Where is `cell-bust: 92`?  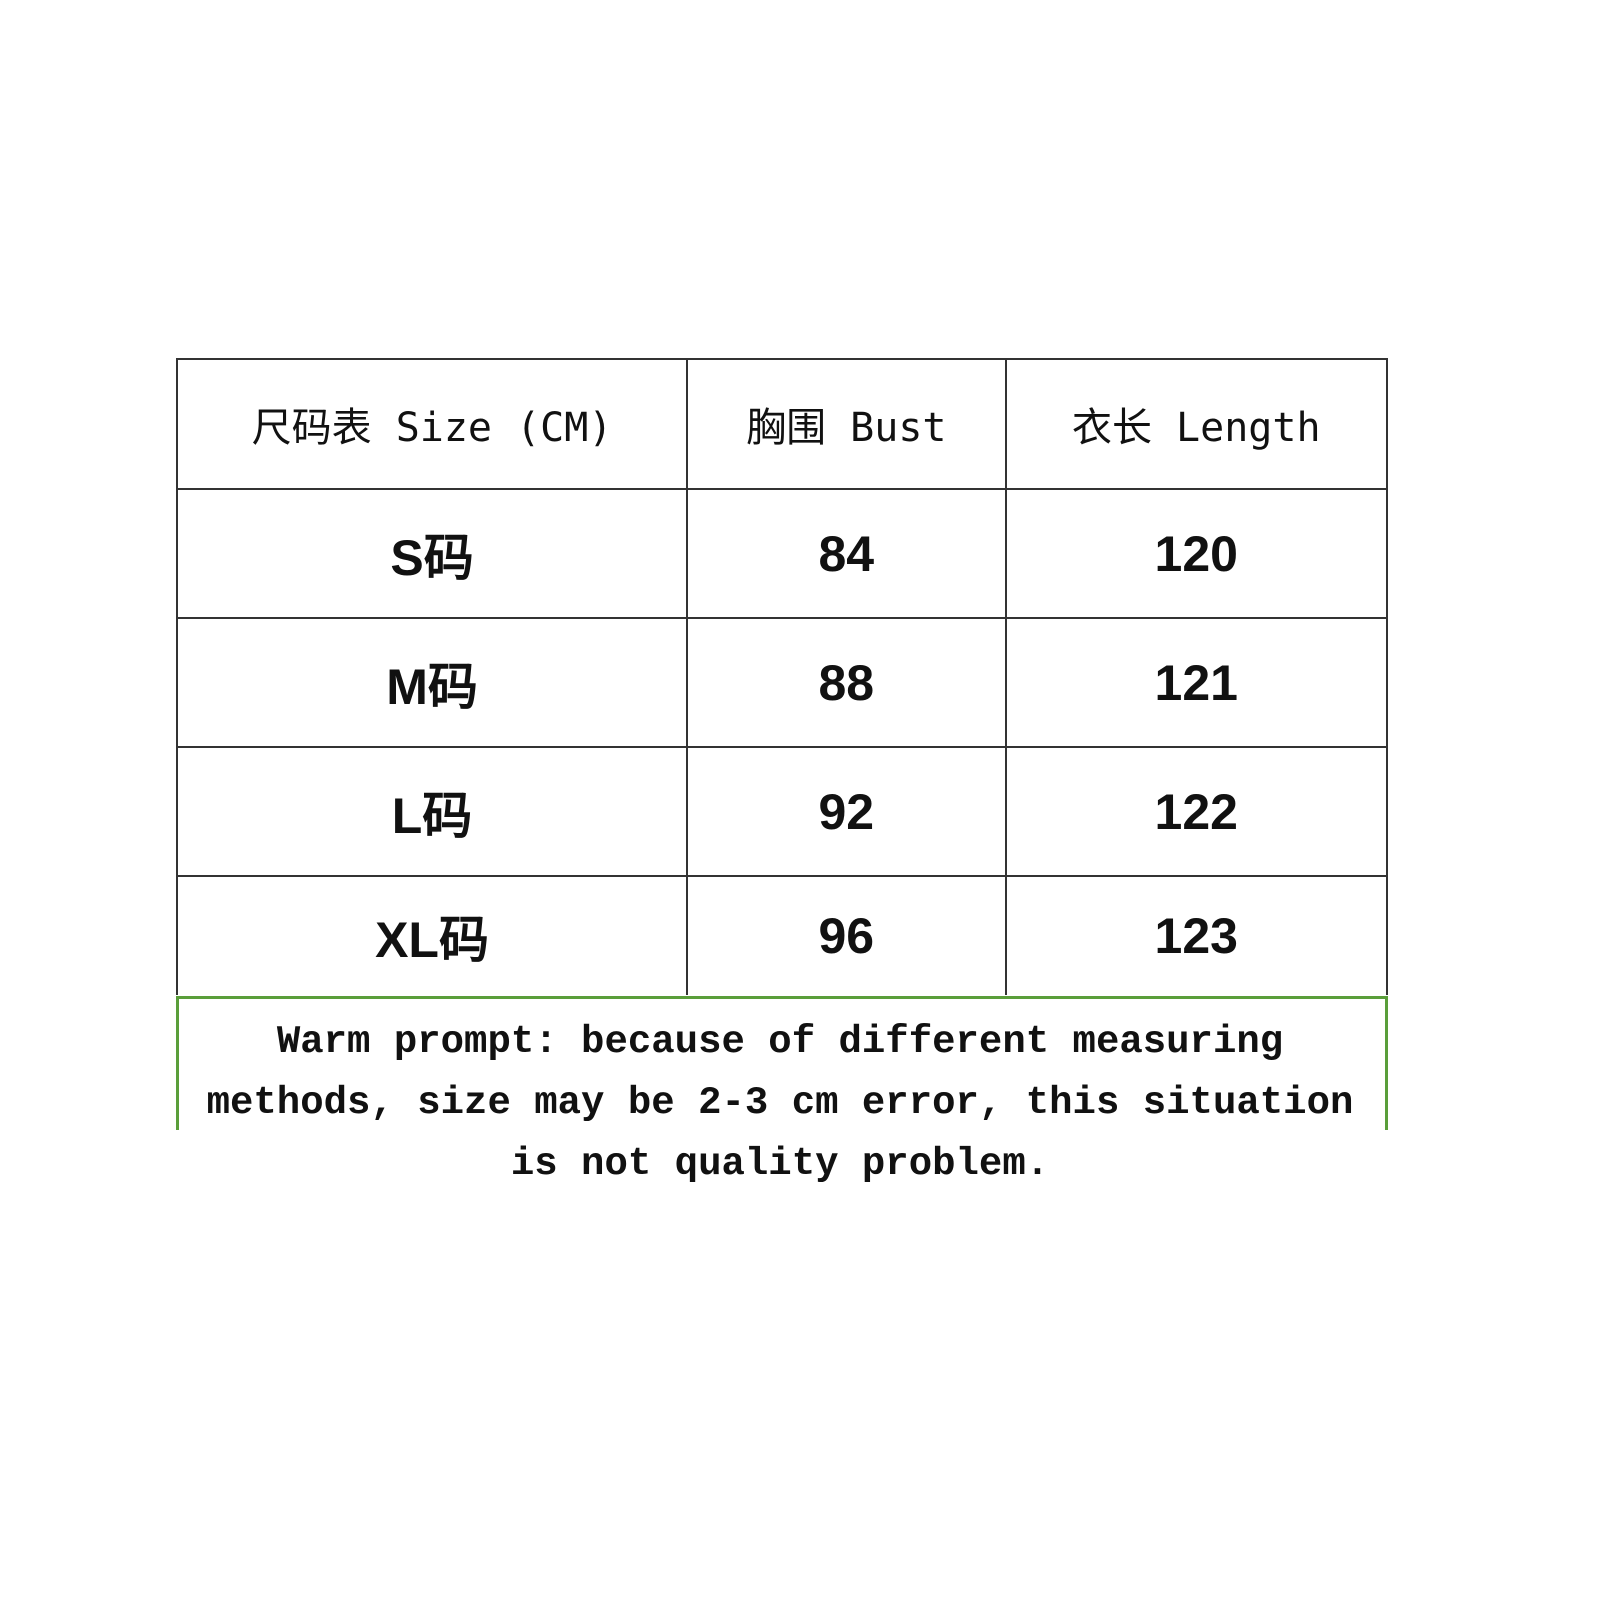
cell-bust: 92 is located at coordinates (846, 811).